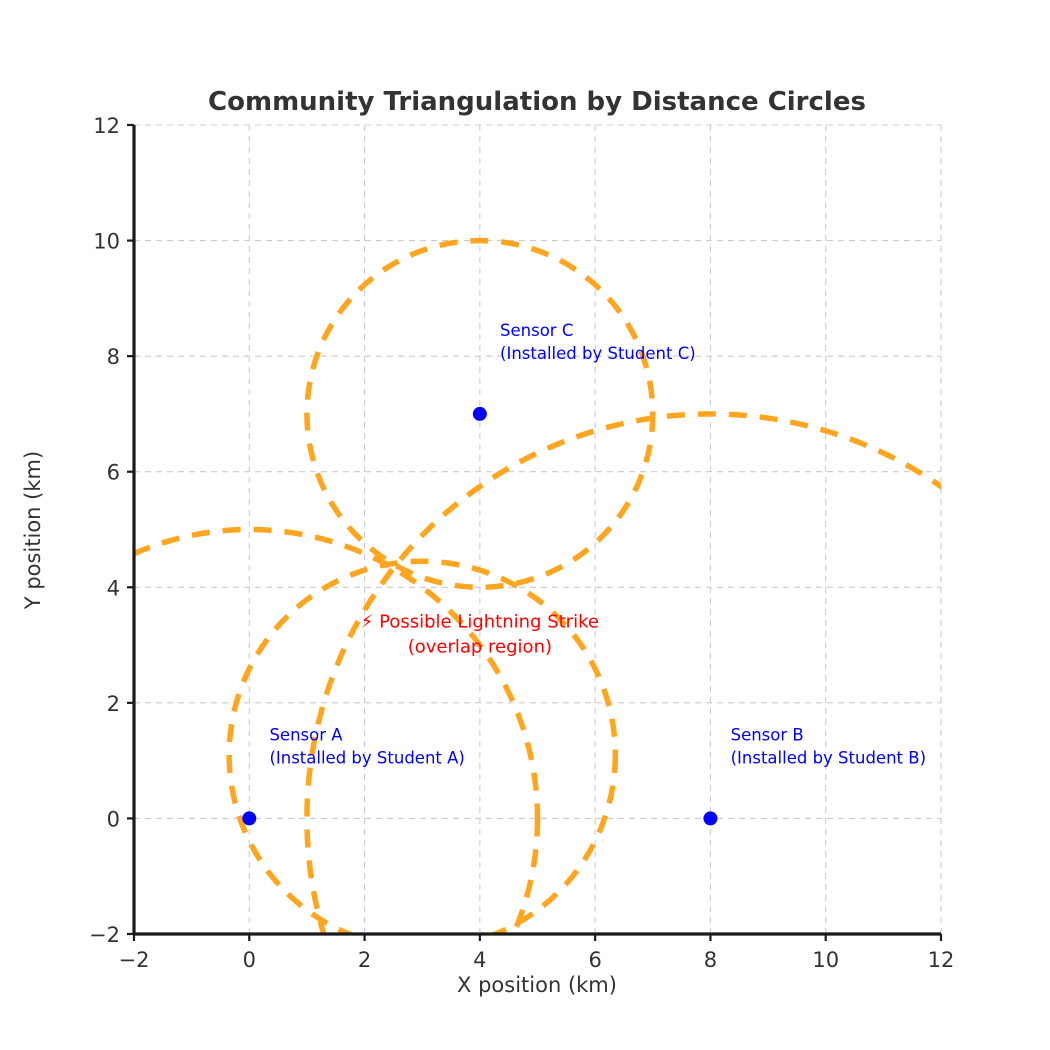 Image resolution: width=1050 pixels, height=1050 pixels. Describe the element at coordinates (594, 960) in the screenshot. I see `x-tick-label: 6` at that location.